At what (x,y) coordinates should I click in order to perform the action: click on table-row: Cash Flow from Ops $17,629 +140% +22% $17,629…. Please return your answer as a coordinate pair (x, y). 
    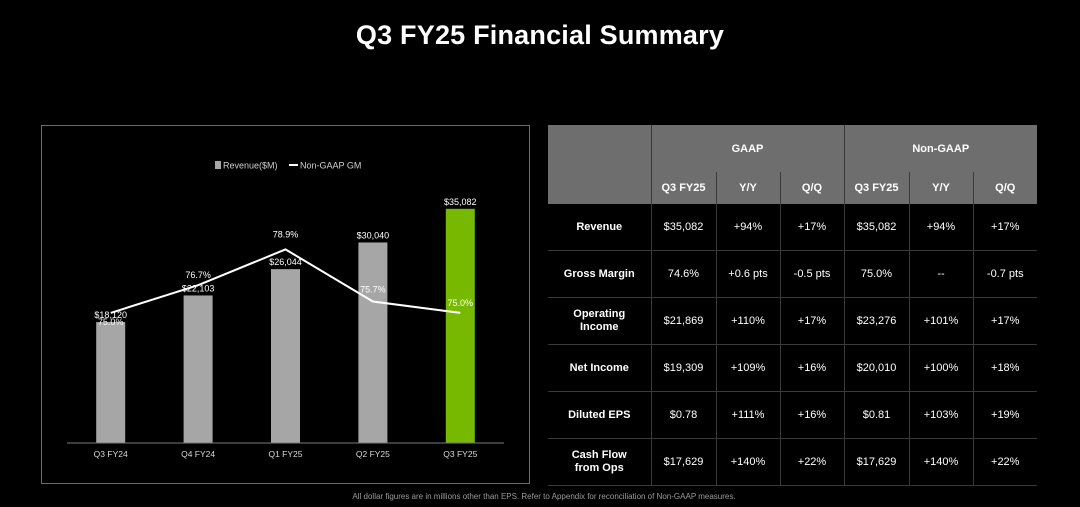
    Looking at the image, I should click on (792, 462).